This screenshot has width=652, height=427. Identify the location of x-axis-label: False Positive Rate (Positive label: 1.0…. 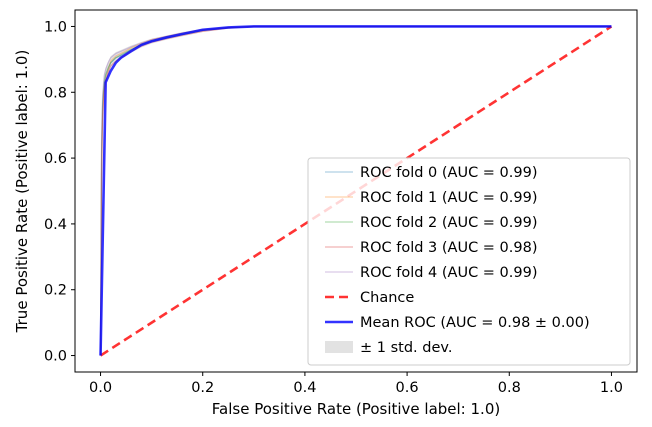
(356, 409).